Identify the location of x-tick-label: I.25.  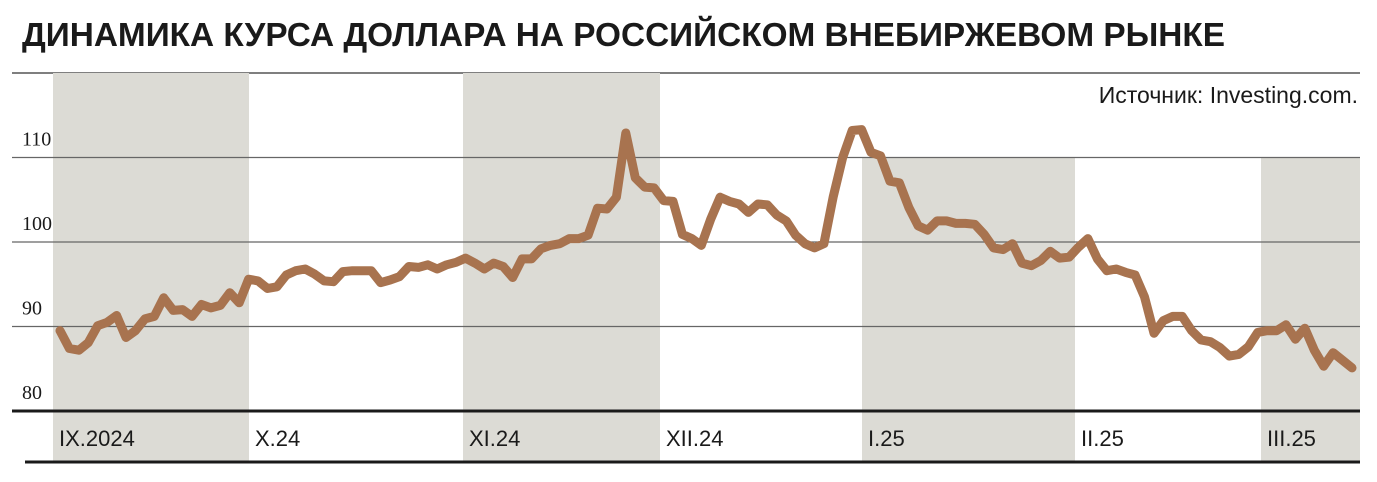
(886, 438).